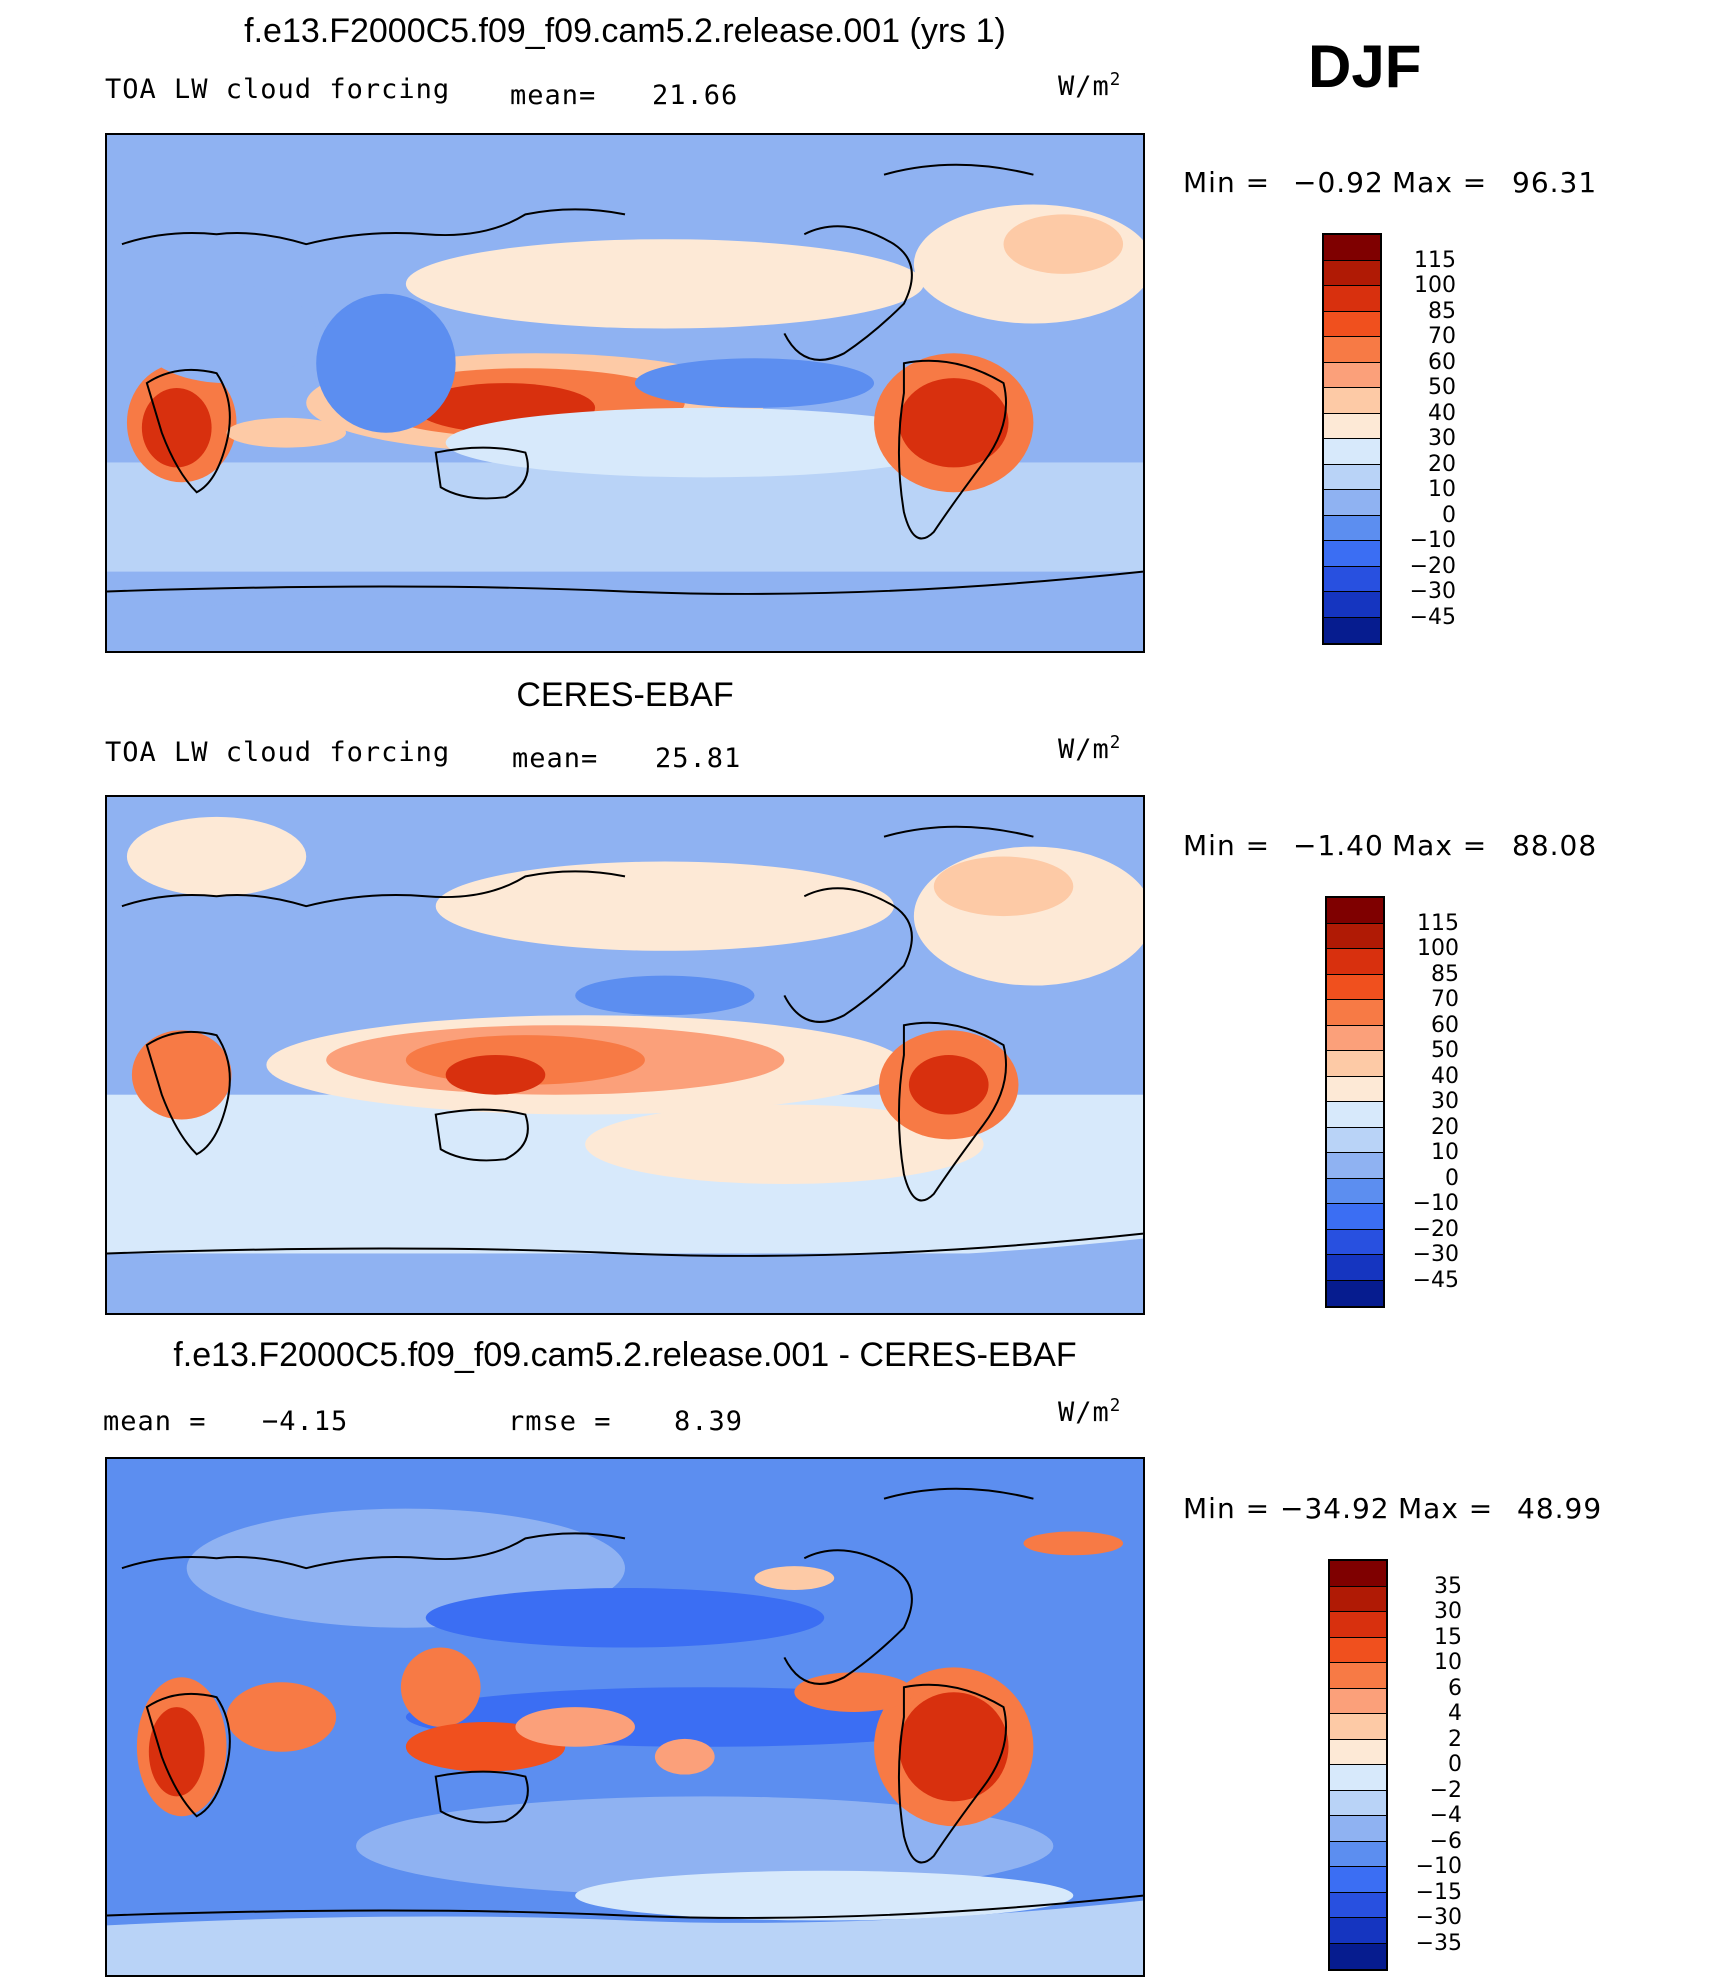  What do you see at coordinates (1560, 1508) in the screenshot?
I see `panel3-max-value: 48.99` at bounding box center [1560, 1508].